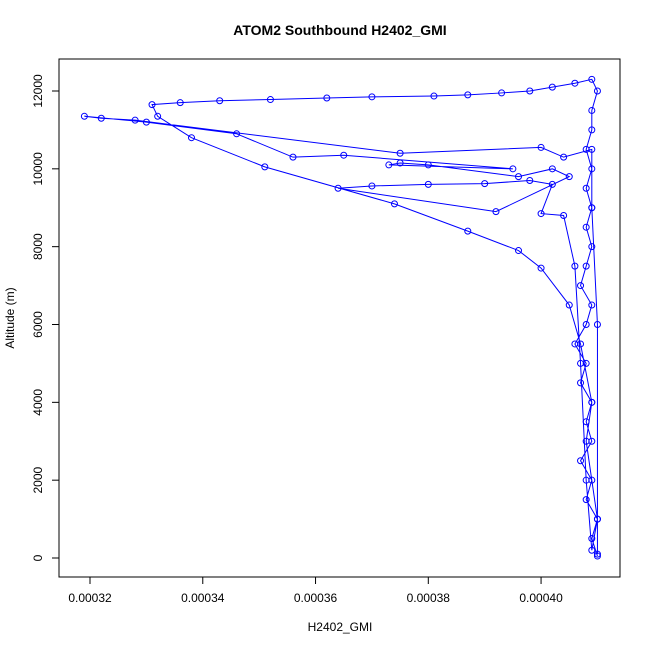 The width and height of the screenshot is (650, 655). What do you see at coordinates (340, 627) in the screenshot?
I see `x-axis-label: H2402_GMI` at bounding box center [340, 627].